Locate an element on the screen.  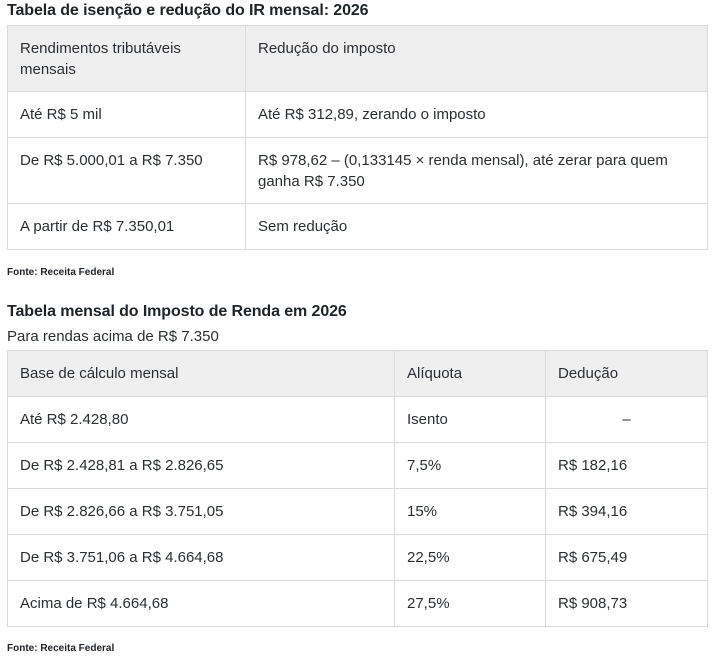
table-cell: – is located at coordinates (626, 419).